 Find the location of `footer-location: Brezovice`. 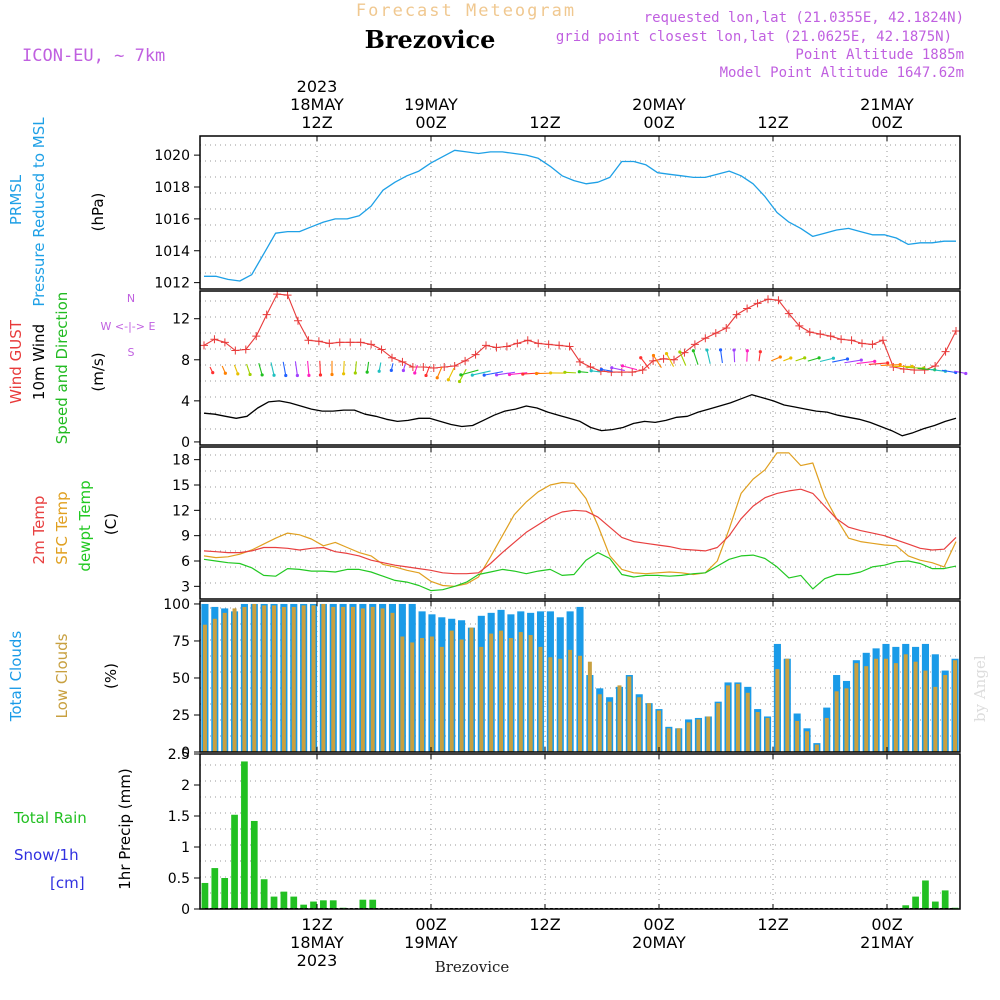

footer-location: Brezovice is located at coordinates (472, 967).